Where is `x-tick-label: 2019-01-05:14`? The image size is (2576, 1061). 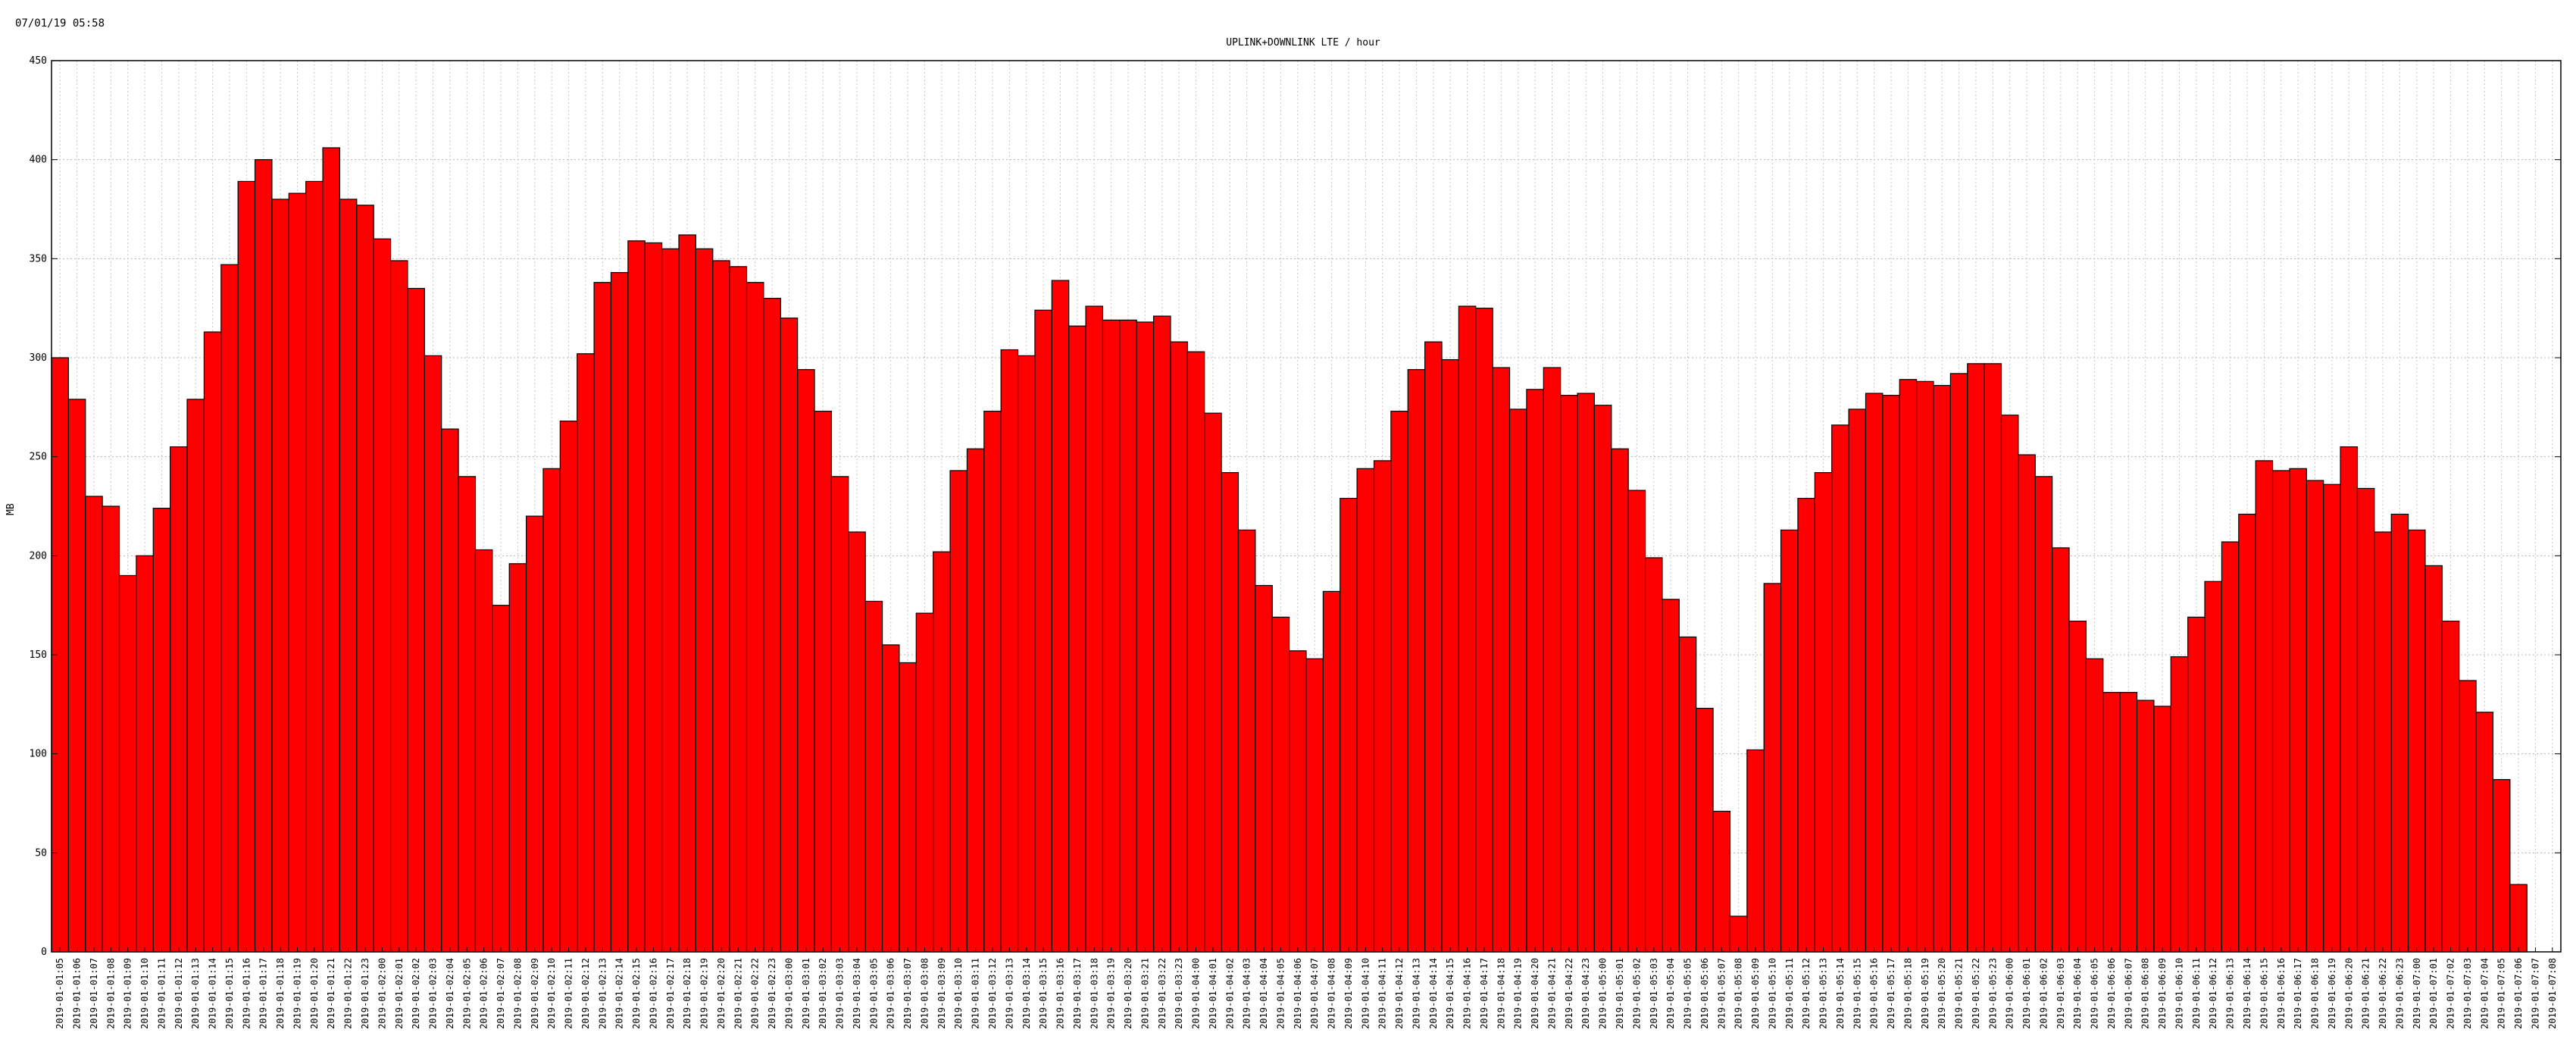
x-tick-label: 2019-01-05:14 is located at coordinates (1840, 994).